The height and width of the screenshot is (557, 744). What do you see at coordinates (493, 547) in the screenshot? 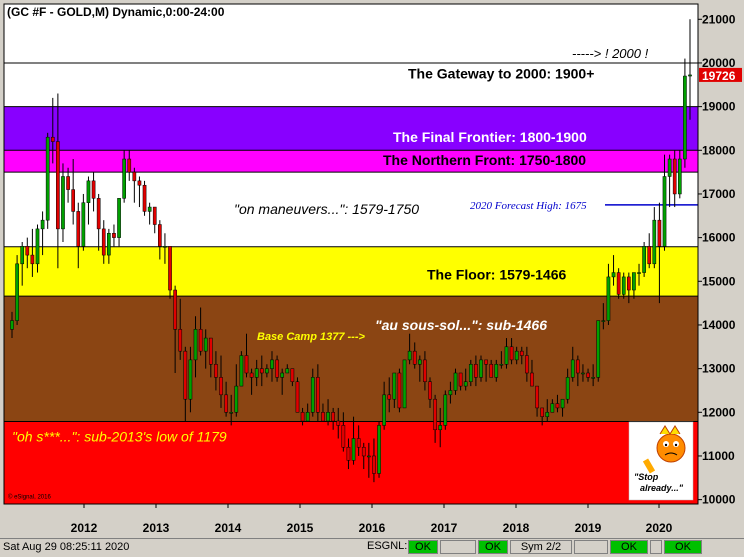
I see `status-ok-indicator-2: OK` at bounding box center [493, 547].